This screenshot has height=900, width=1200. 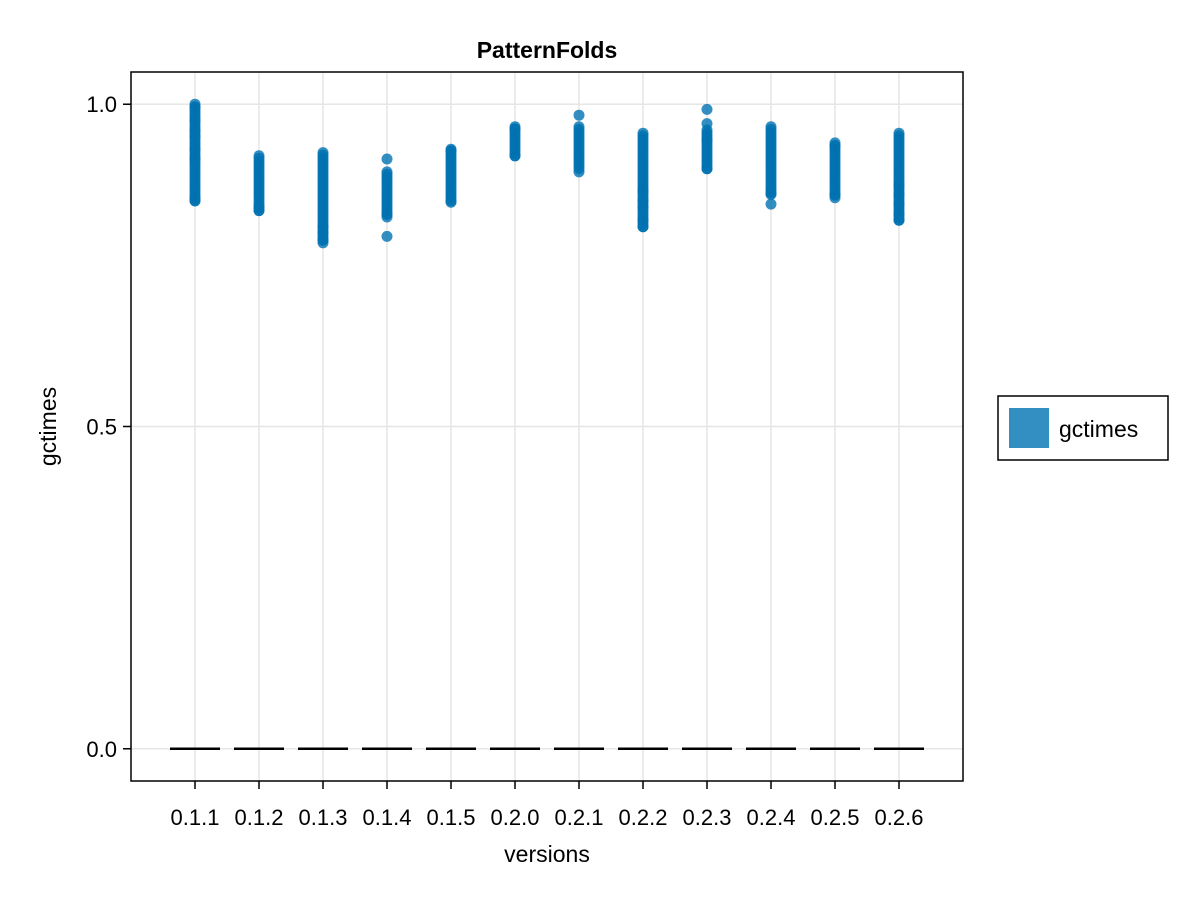 I want to click on x-axis-label: versions, so click(x=547, y=854).